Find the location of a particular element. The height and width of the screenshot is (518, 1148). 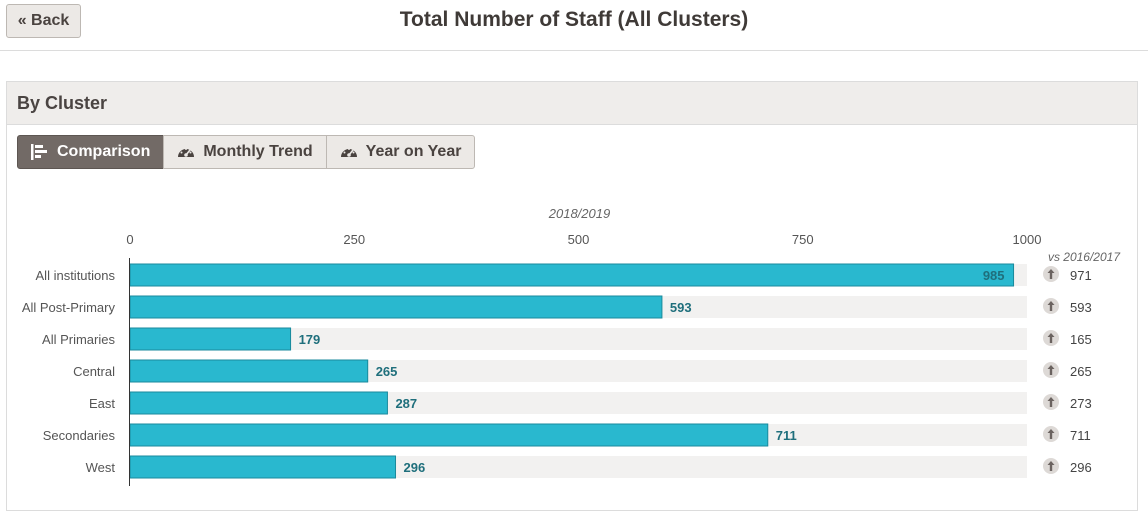

comparison-header: vs 2016/2017 is located at coordinates (1084, 257).